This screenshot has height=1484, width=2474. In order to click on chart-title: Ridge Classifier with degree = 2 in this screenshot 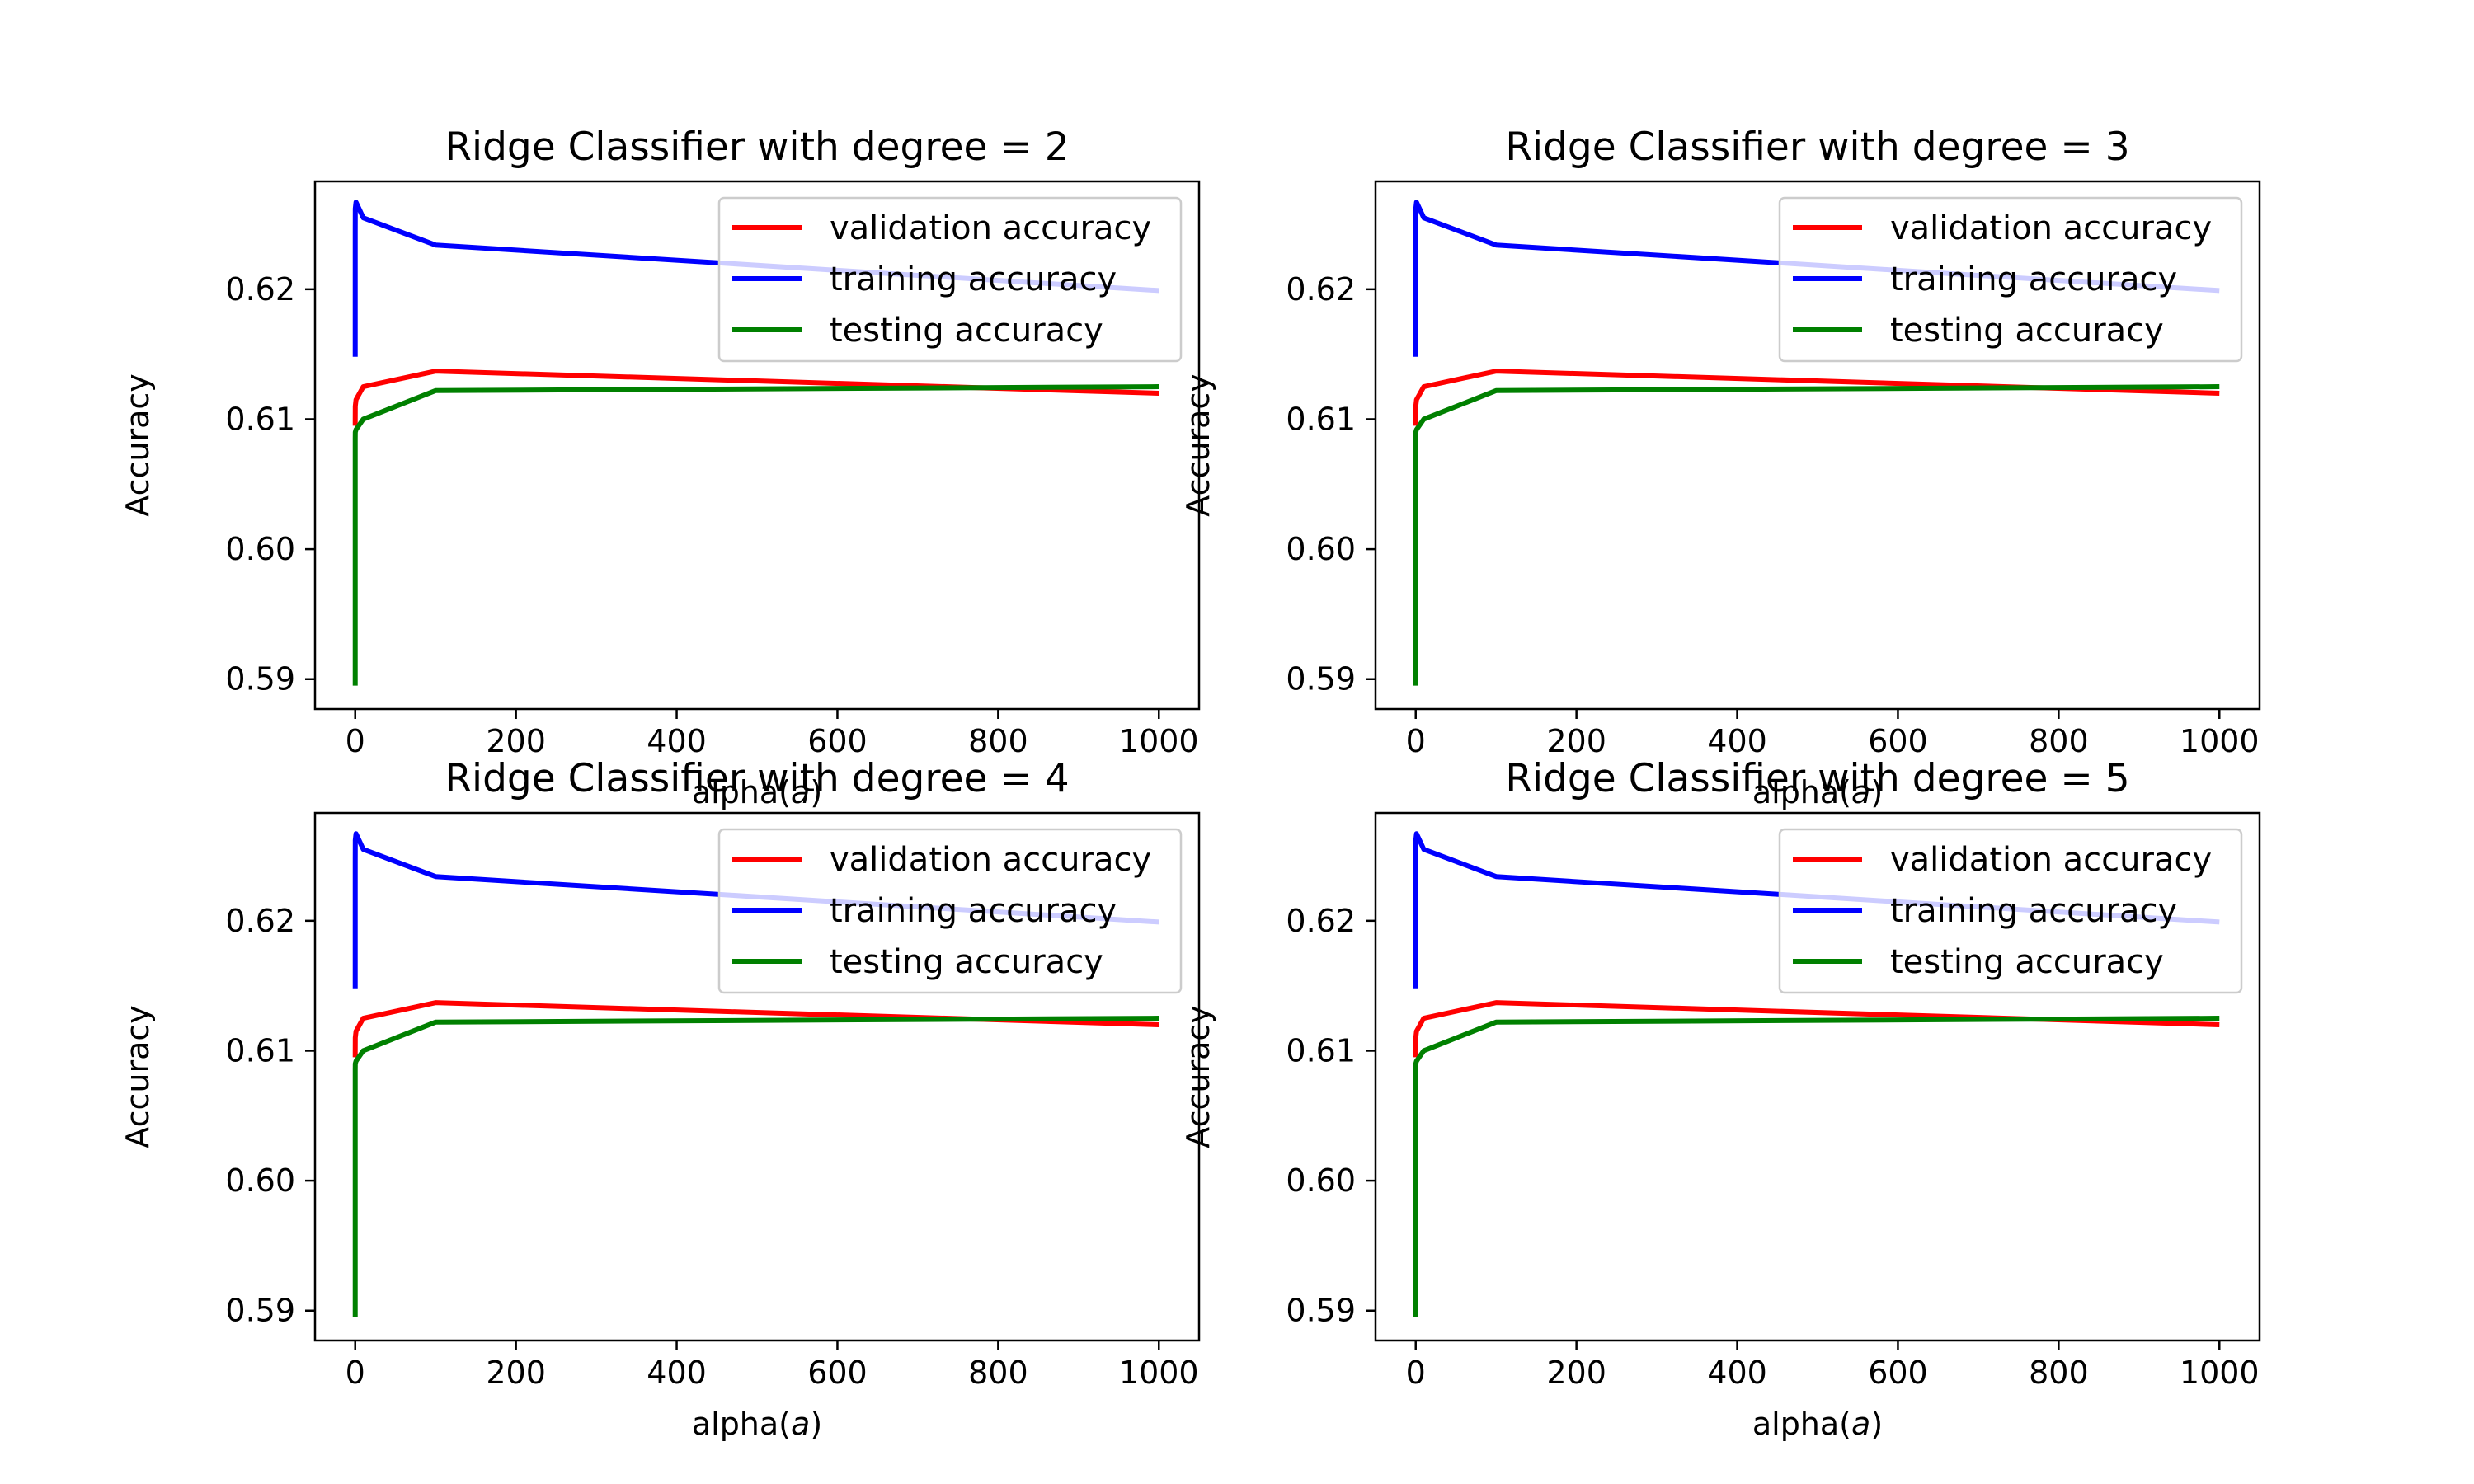, I will do `click(756, 147)`.